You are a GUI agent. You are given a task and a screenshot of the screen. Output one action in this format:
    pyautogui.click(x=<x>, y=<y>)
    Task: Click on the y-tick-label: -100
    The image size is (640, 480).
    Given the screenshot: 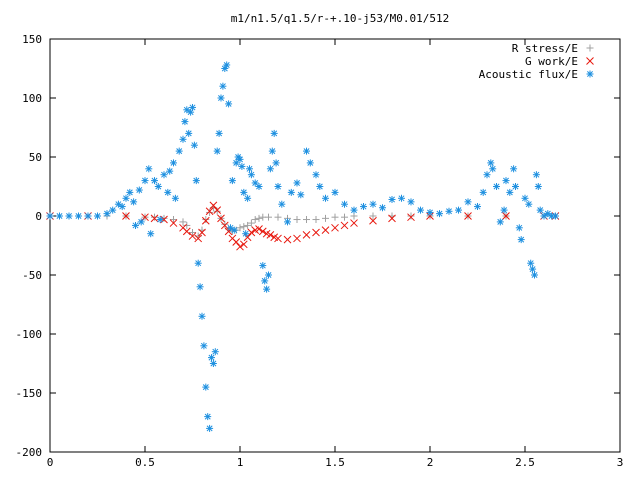 What is the action you would take?
    pyautogui.click(x=29, y=334)
    